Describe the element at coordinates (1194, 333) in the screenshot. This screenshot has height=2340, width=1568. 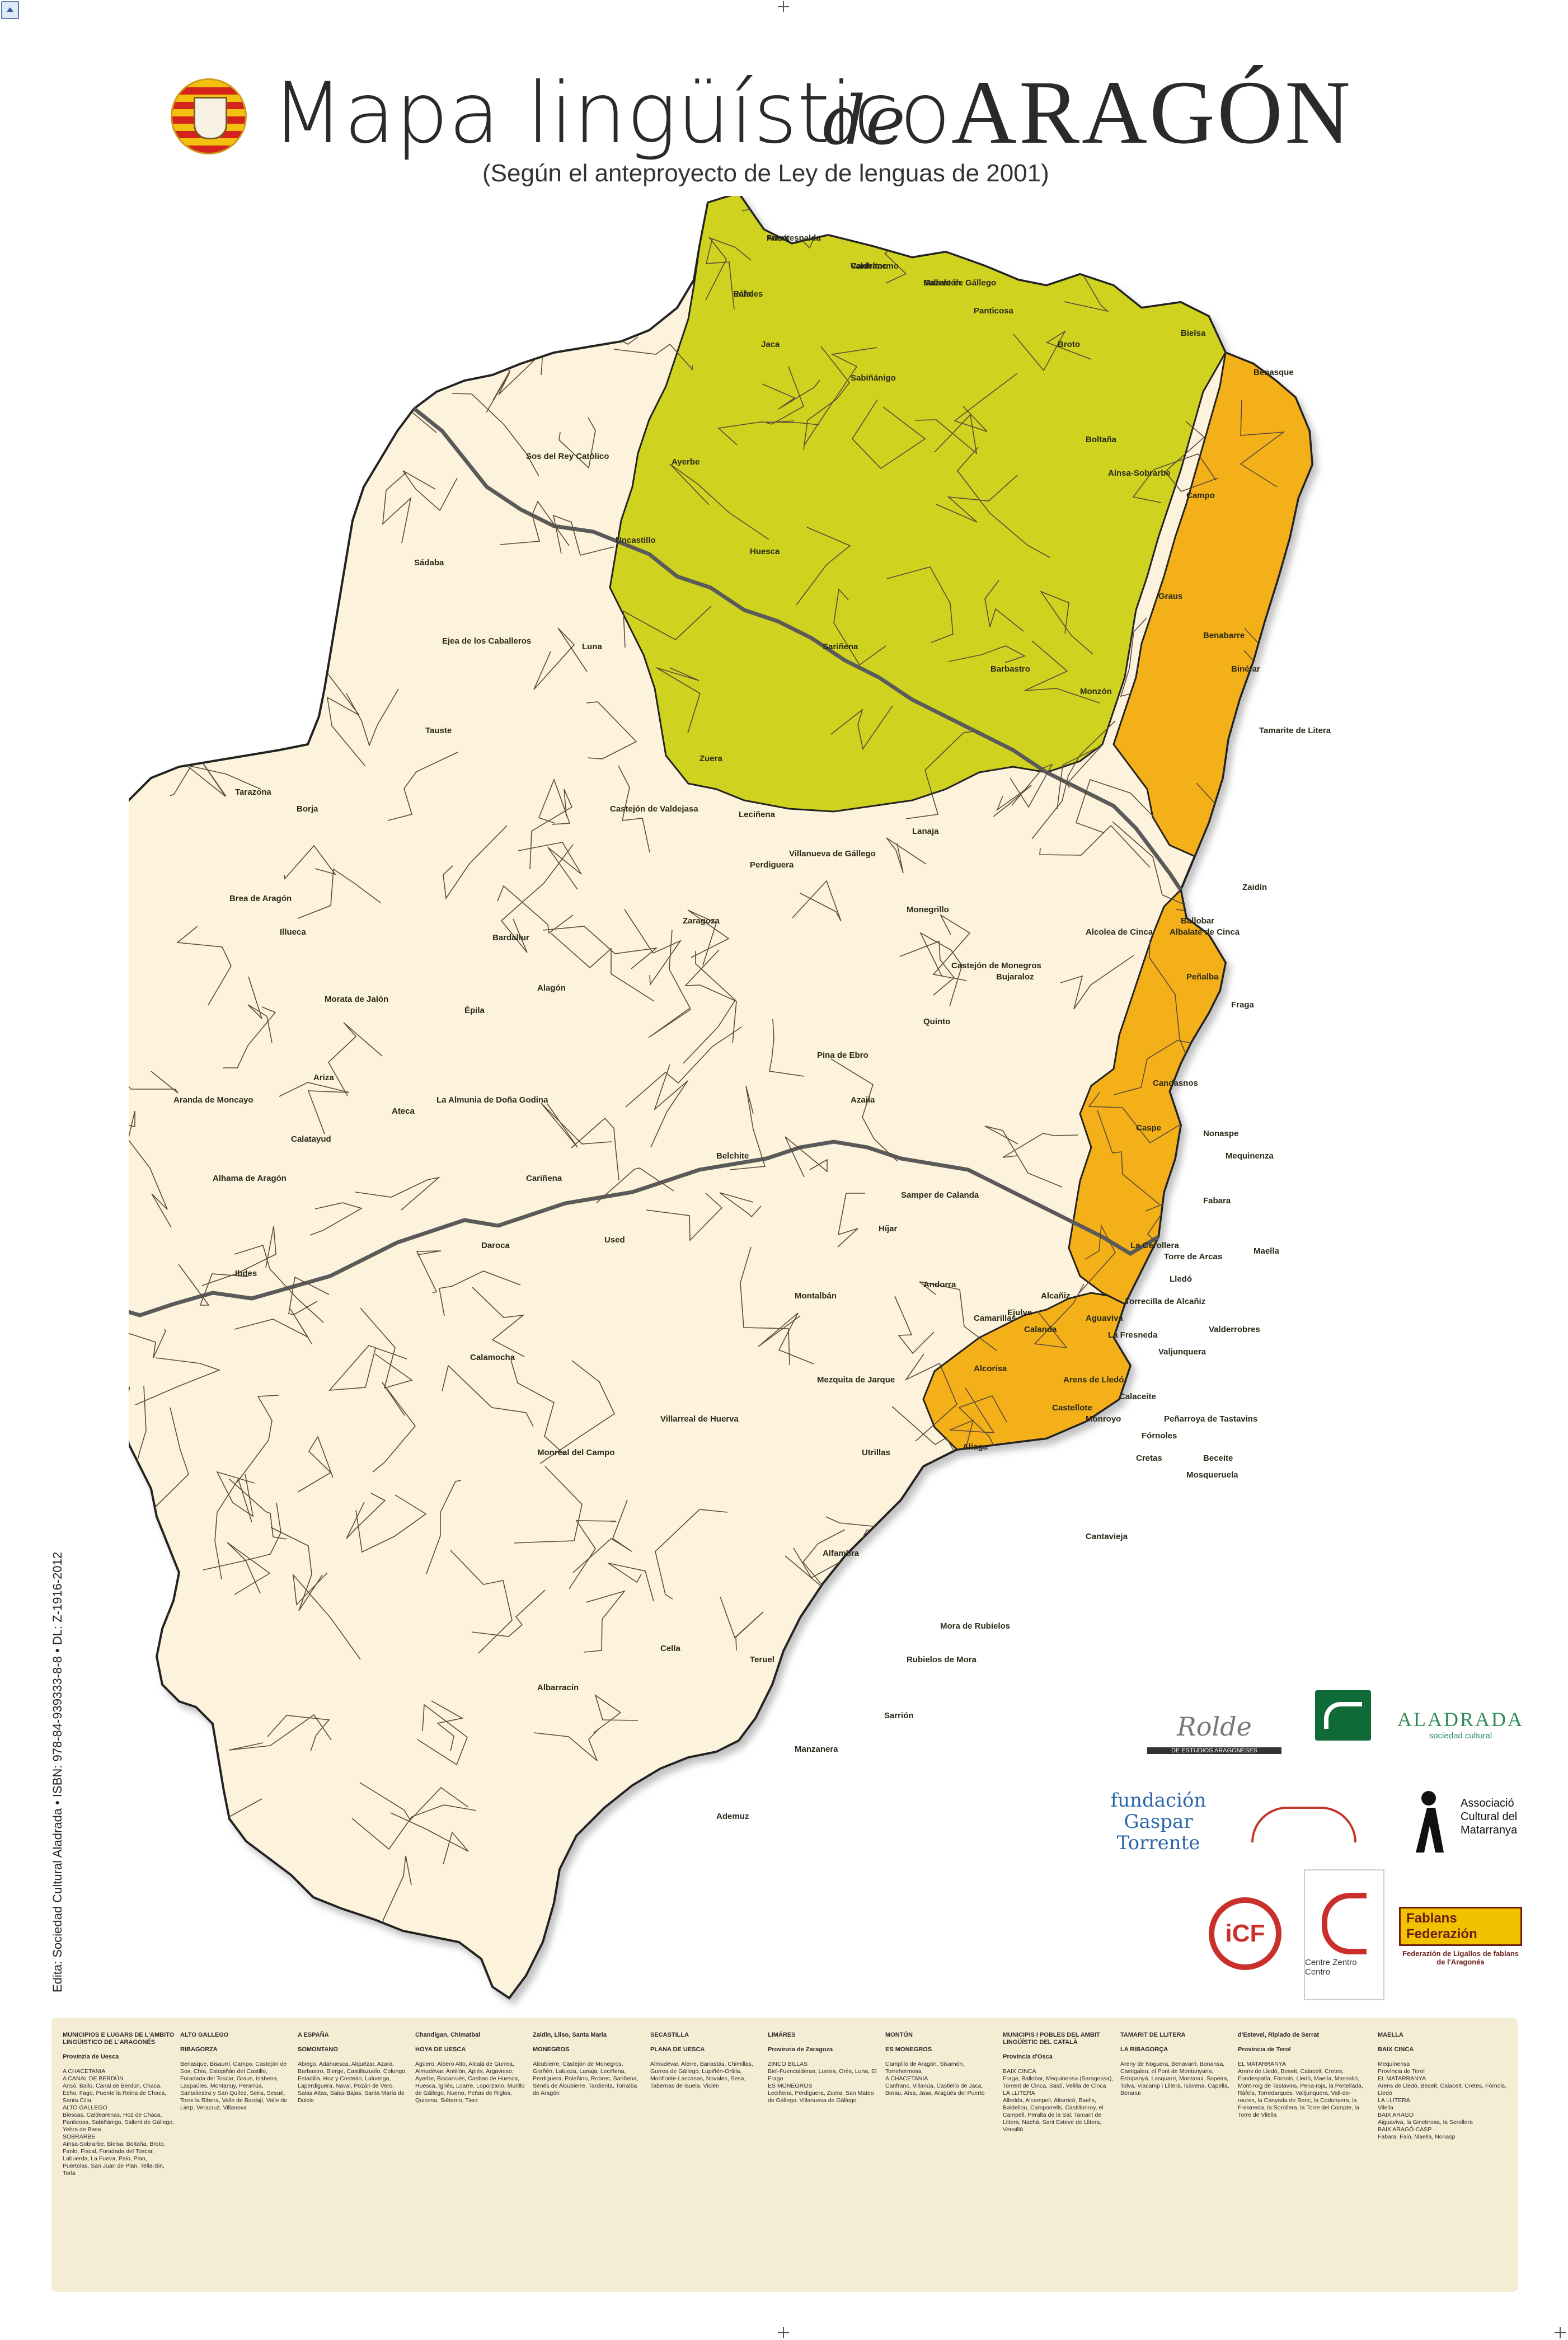
I see `place-label: Bielsa` at that location.